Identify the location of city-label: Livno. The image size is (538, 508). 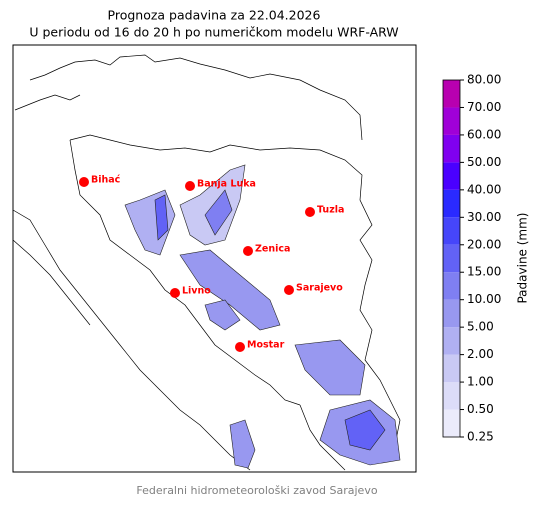
(196, 291).